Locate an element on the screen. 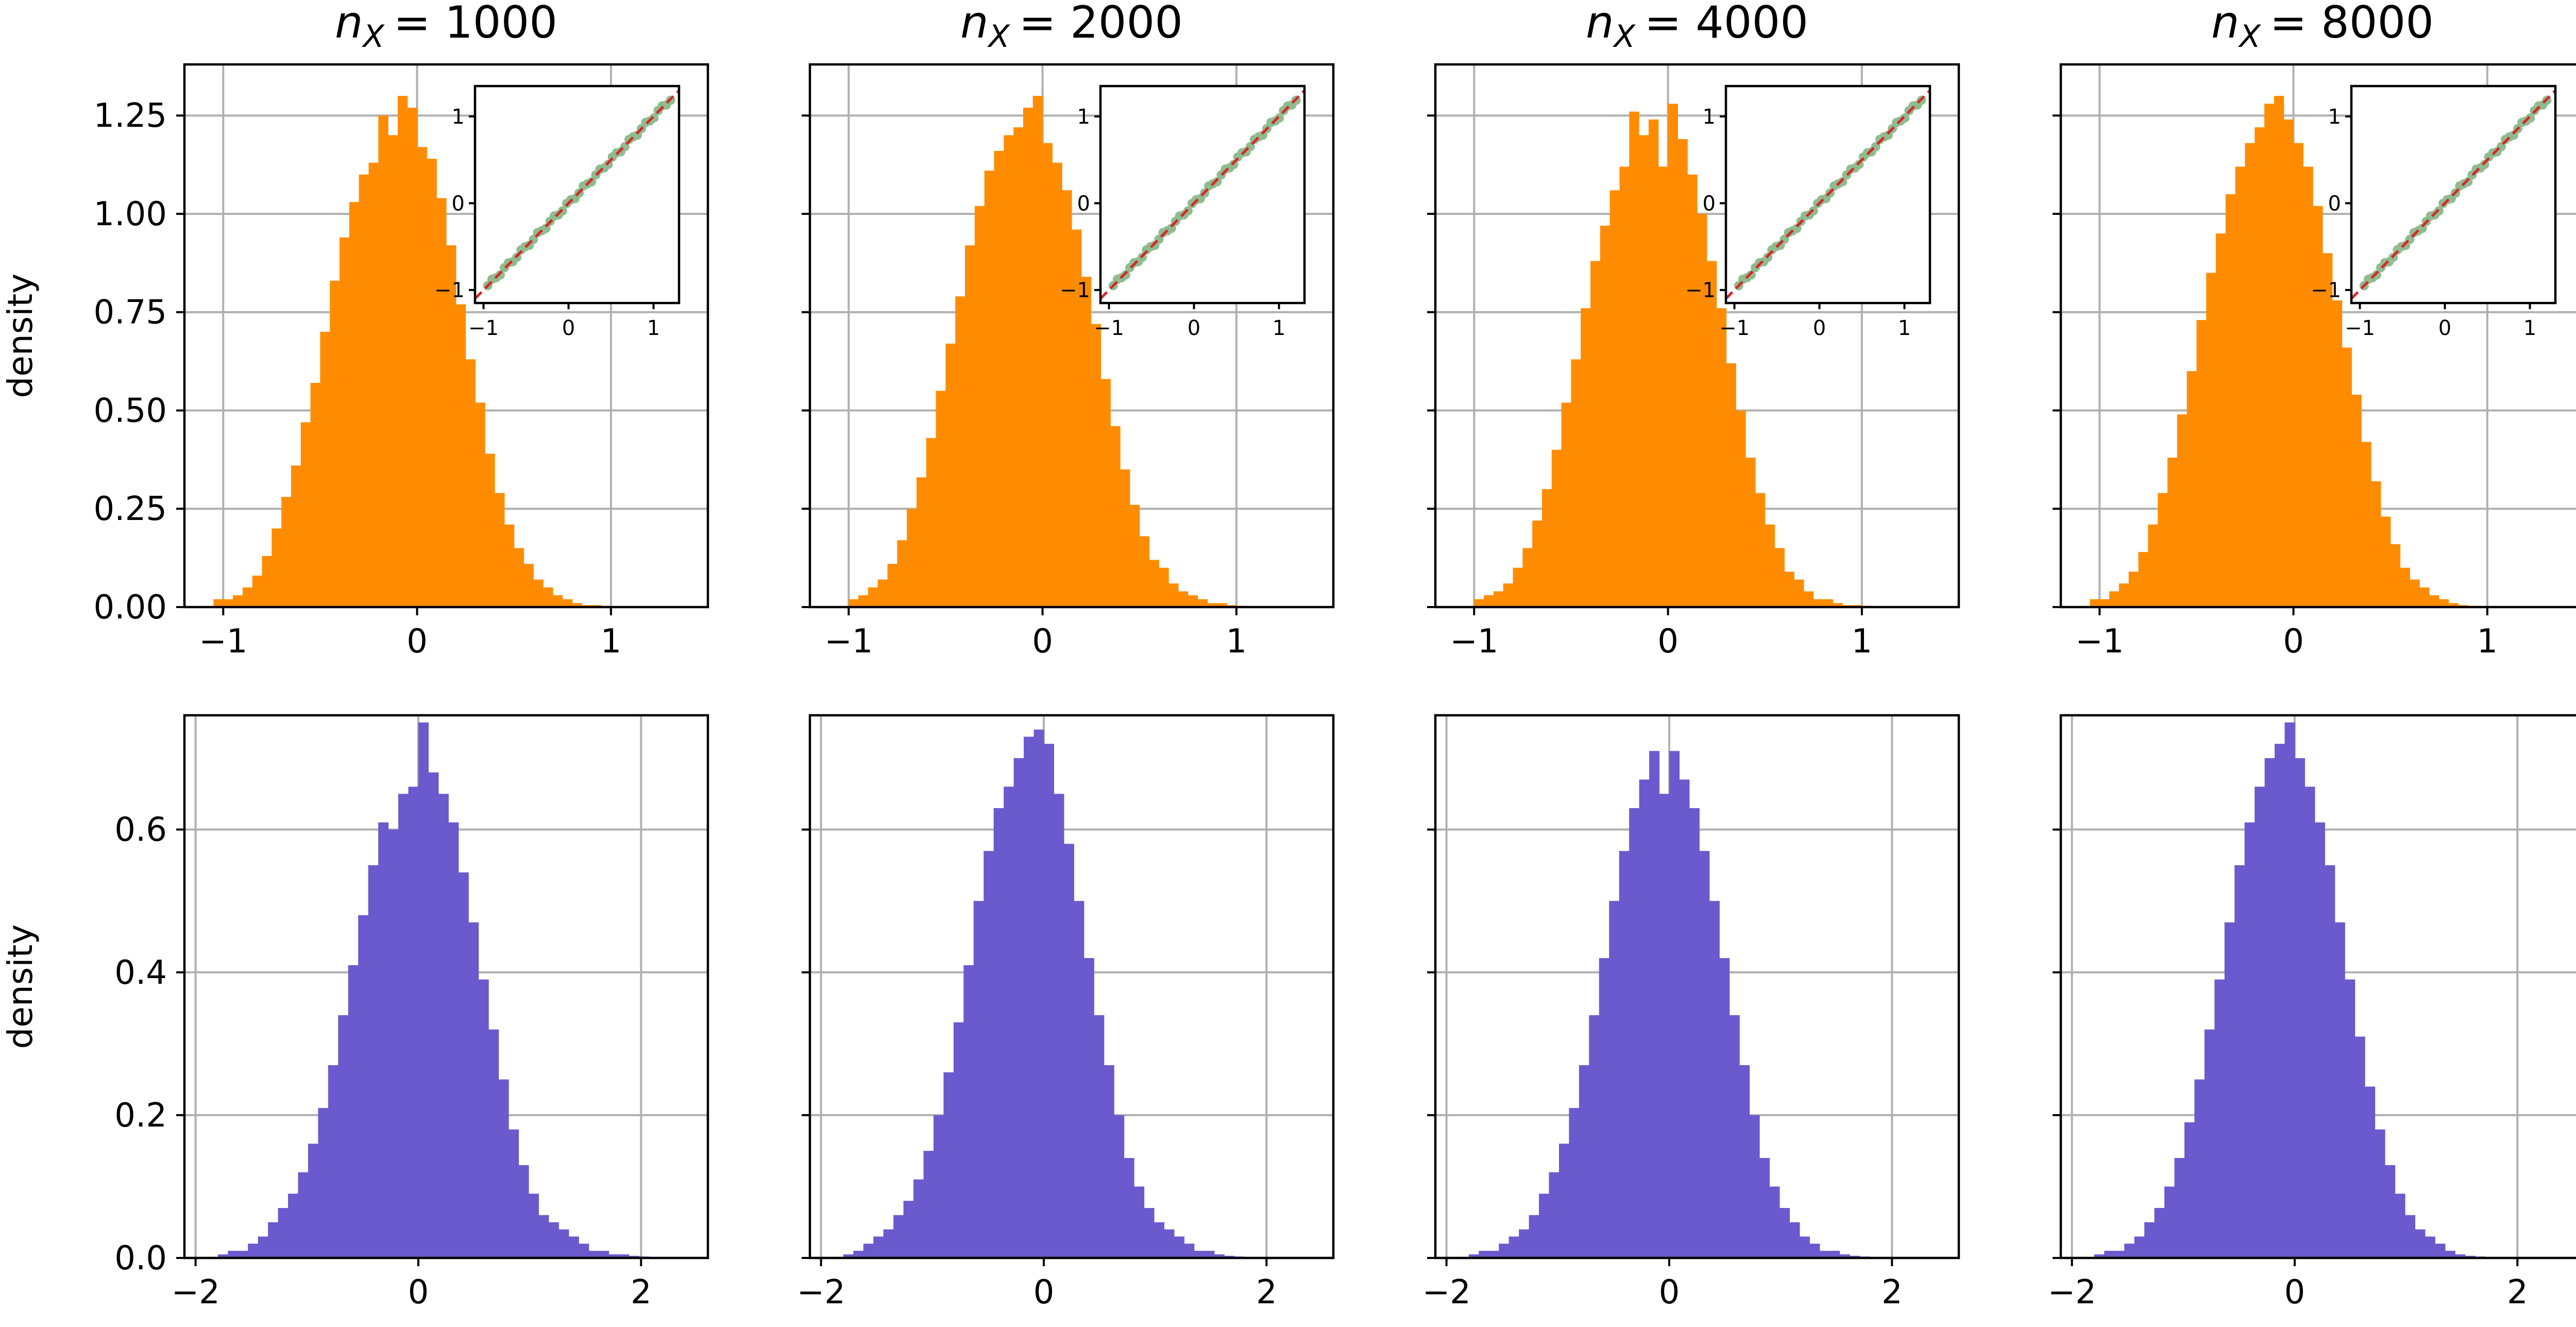  title-value: = 4000 is located at coordinates (1726, 24).